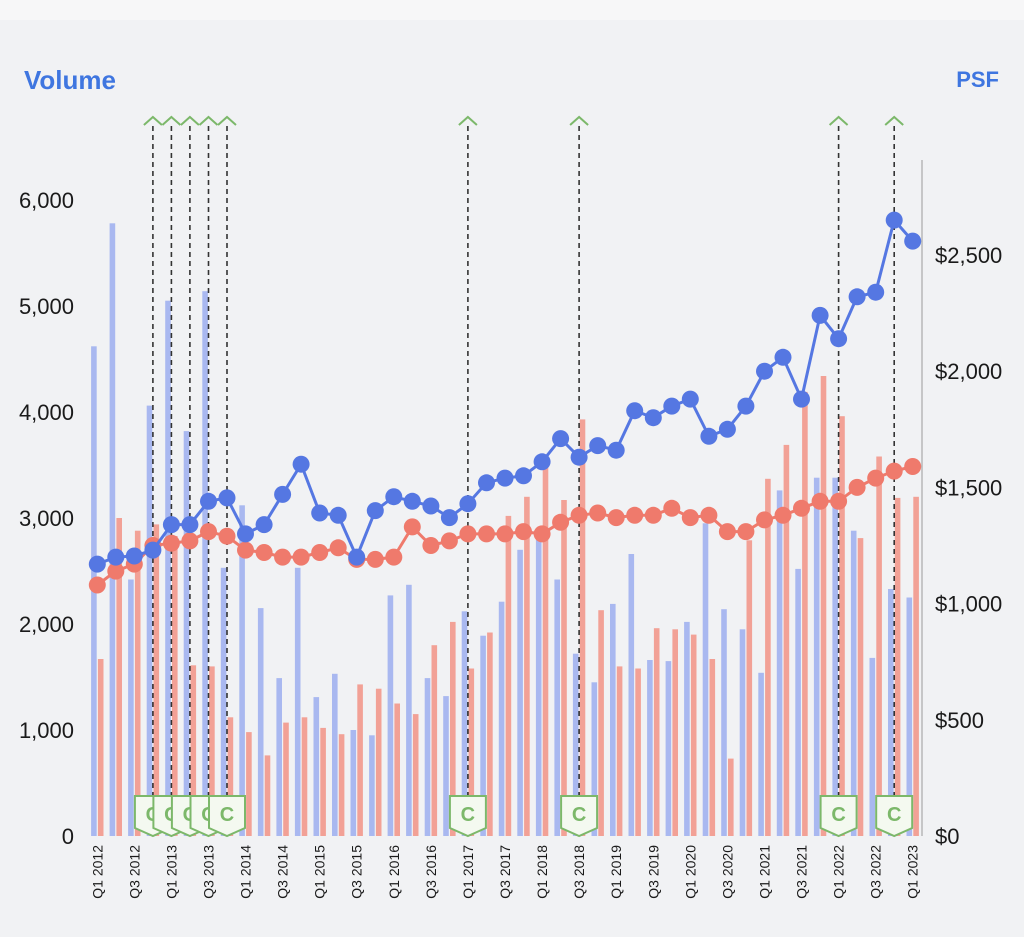 This screenshot has width=1024, height=937. I want to click on x-tick-label: Q3 2012, so click(134, 872).